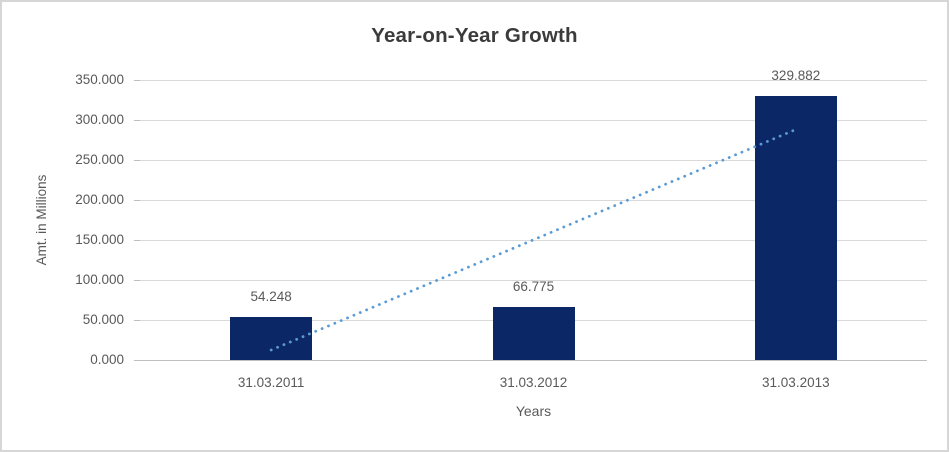  What do you see at coordinates (103, 319) in the screenshot?
I see `y-tick-label: 50.000` at bounding box center [103, 319].